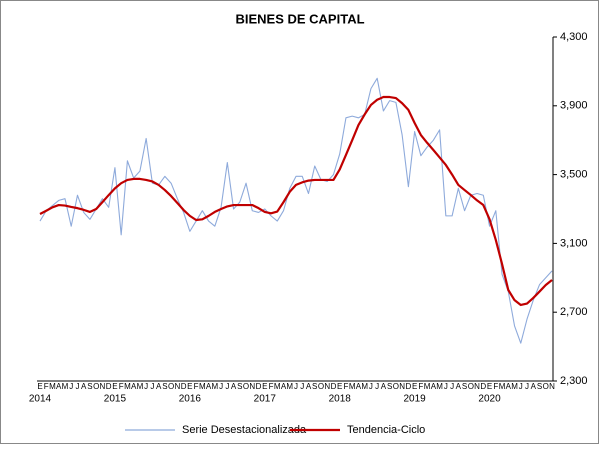 This screenshot has height=450, width=600. What do you see at coordinates (115, 399) in the screenshot?
I see `year-label: 2015` at bounding box center [115, 399].